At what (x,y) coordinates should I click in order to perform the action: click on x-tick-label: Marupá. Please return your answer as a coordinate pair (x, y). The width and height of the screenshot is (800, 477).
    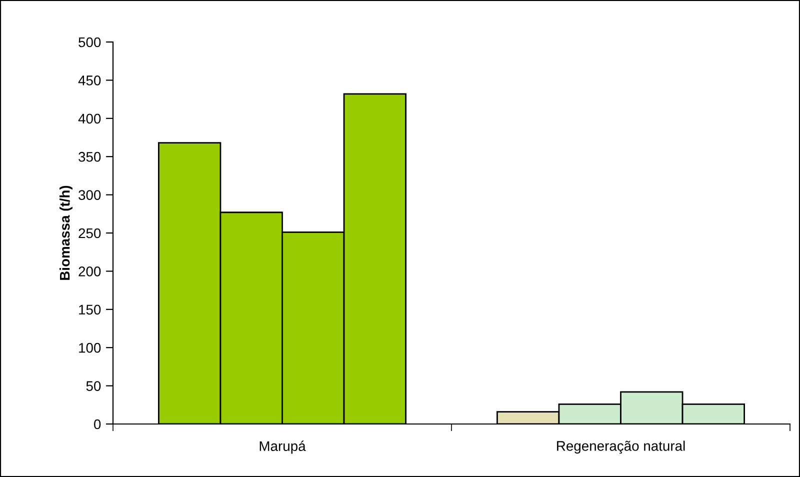
    Looking at the image, I should click on (283, 447).